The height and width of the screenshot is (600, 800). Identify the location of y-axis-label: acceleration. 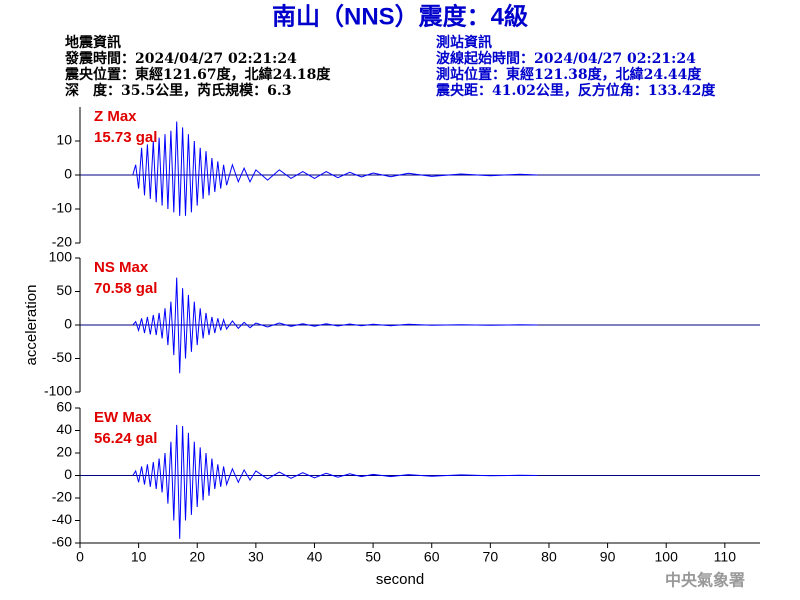
(31, 325).